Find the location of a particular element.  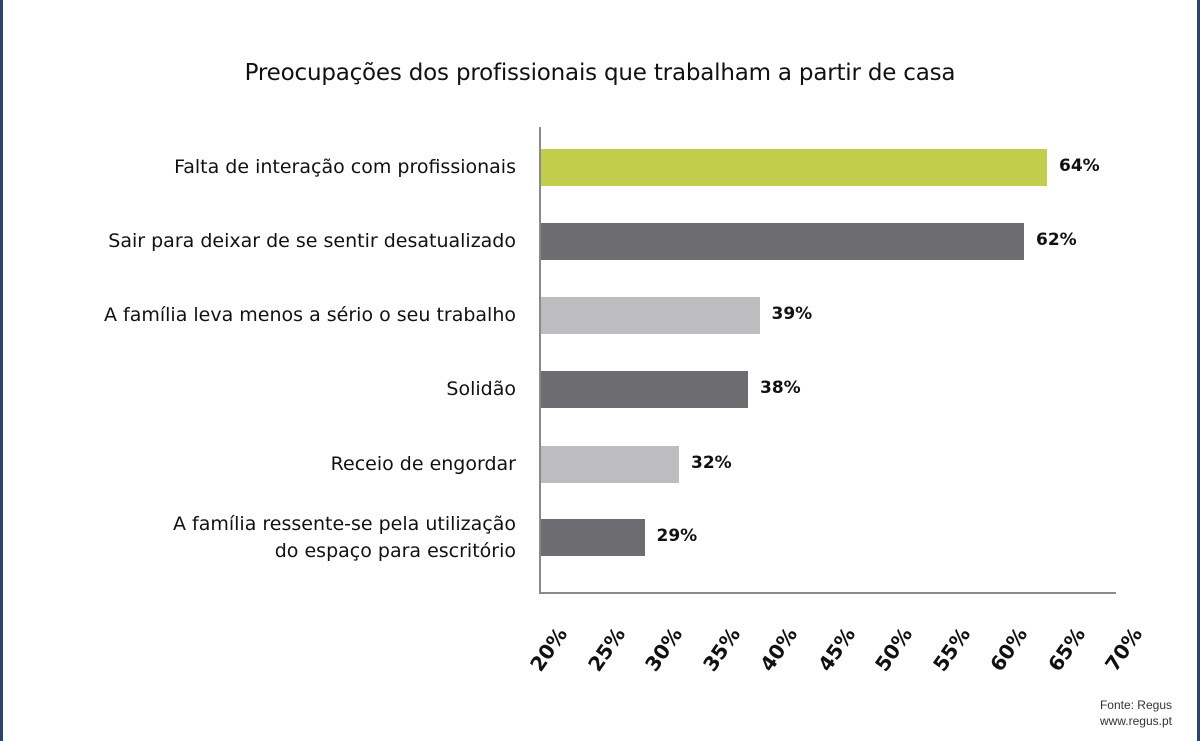

x-tick-label: 60% is located at coordinates (1009, 649).